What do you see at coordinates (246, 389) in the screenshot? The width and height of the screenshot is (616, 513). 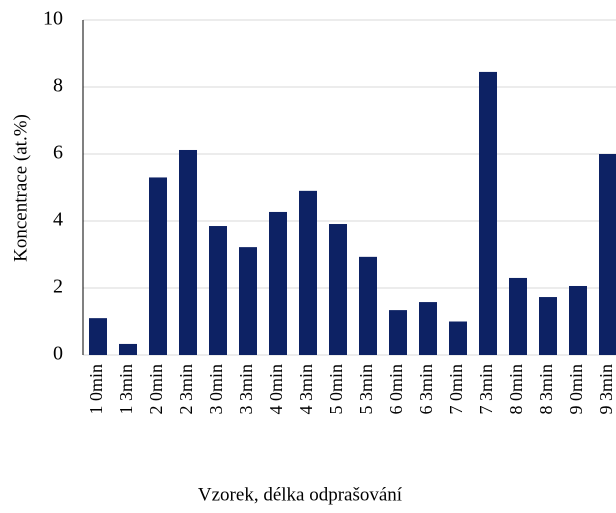 I see `x-tick-label: 3 3min` at bounding box center [246, 389].